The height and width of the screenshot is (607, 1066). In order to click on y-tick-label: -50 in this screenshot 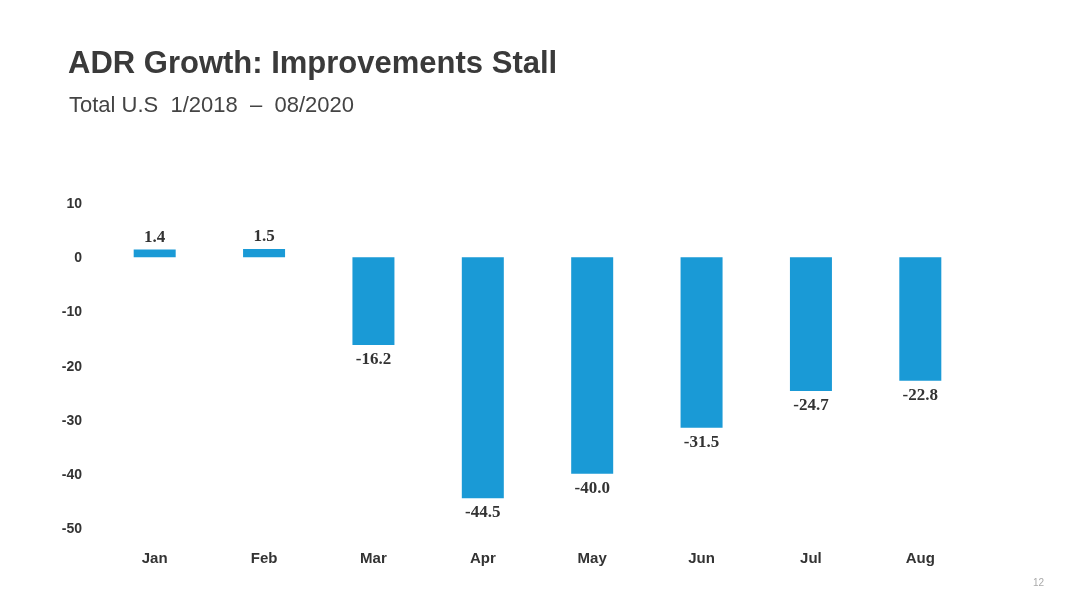, I will do `click(72, 528)`.